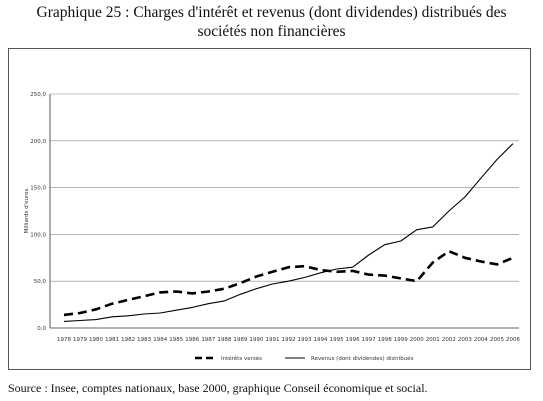  Describe the element at coordinates (176, 340) in the screenshot. I see `x-tick-label: 1985` at that location.